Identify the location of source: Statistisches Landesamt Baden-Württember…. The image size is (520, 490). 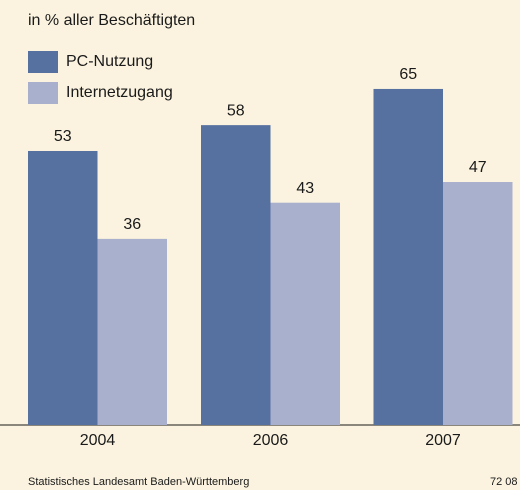
(138, 482).